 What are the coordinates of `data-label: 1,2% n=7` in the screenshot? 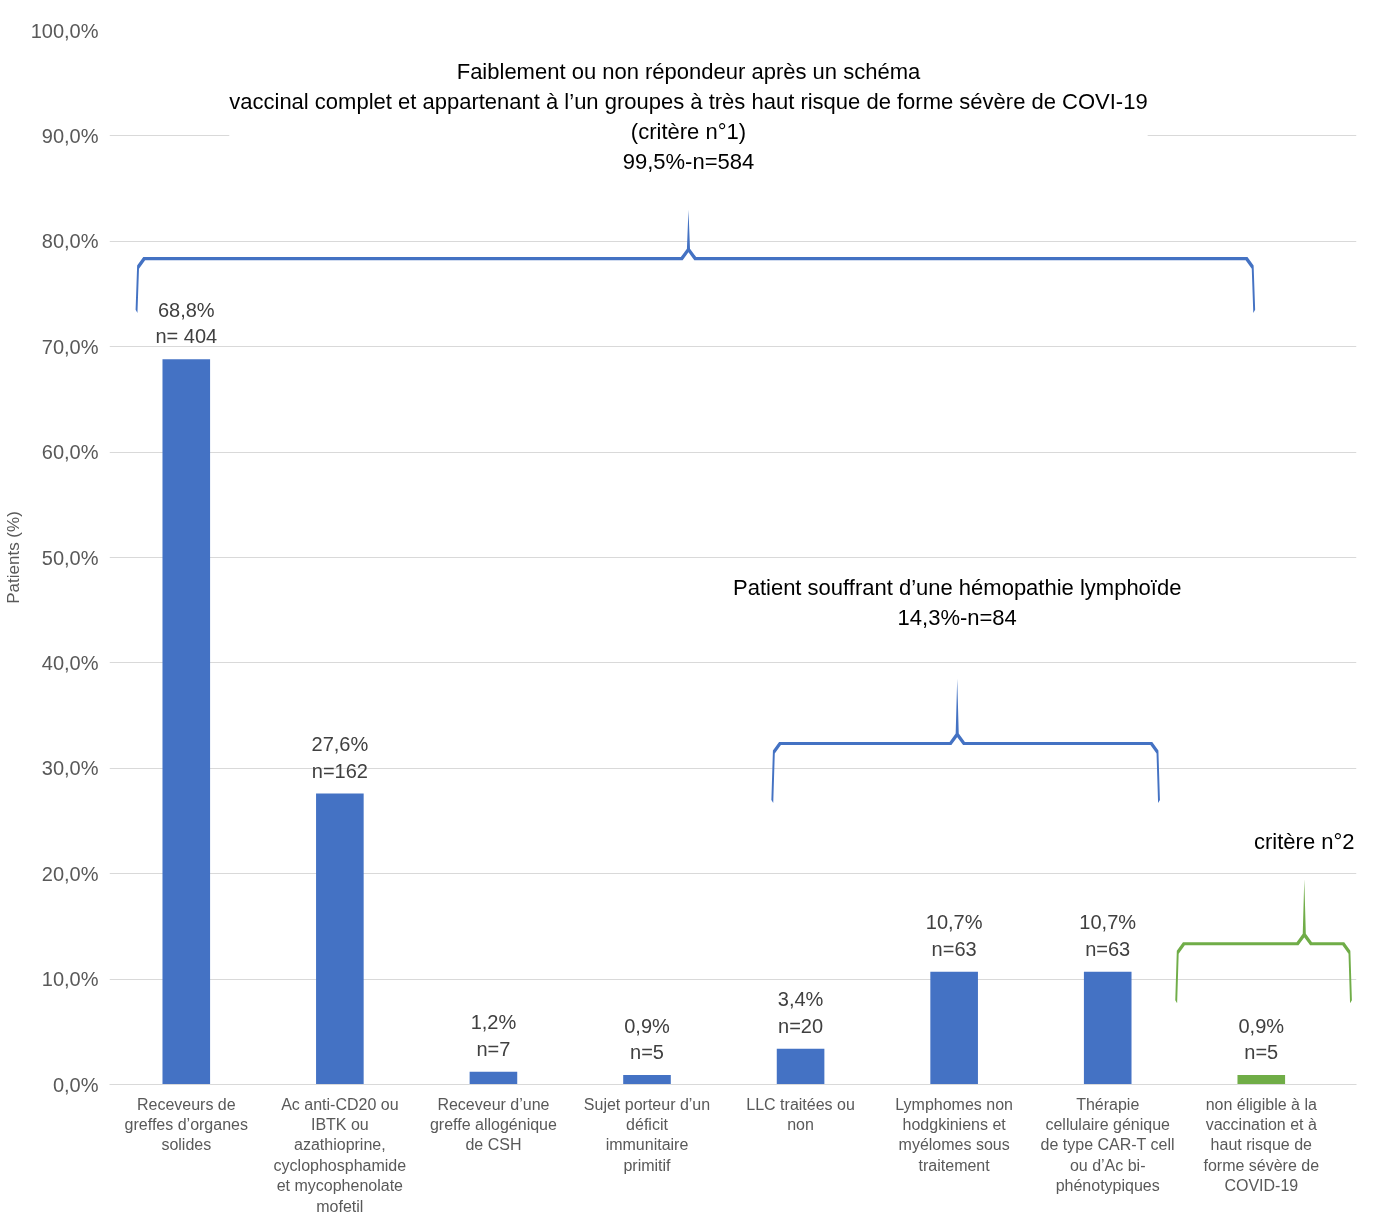 It's located at (493, 1035).